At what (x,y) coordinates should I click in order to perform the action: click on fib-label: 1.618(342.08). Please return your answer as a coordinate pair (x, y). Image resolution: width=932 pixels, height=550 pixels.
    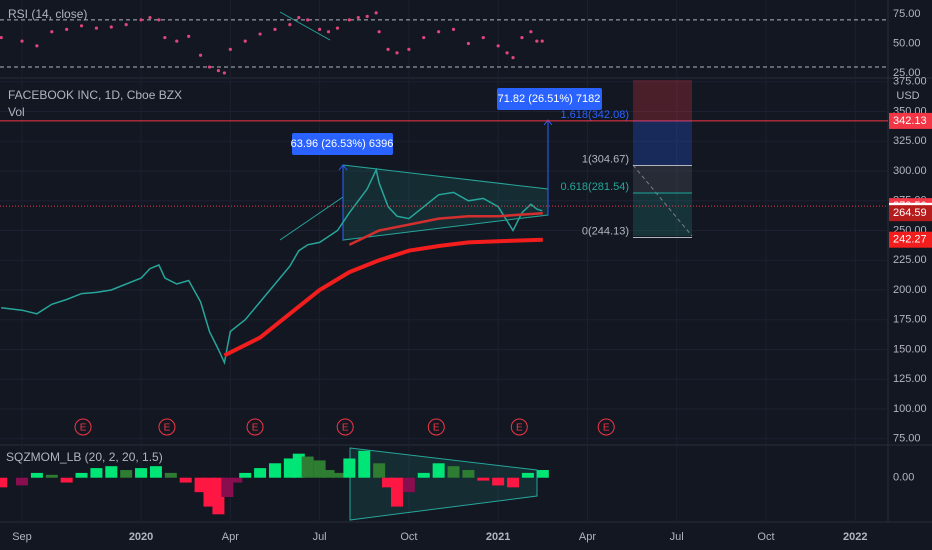
    Looking at the image, I should click on (595, 115).